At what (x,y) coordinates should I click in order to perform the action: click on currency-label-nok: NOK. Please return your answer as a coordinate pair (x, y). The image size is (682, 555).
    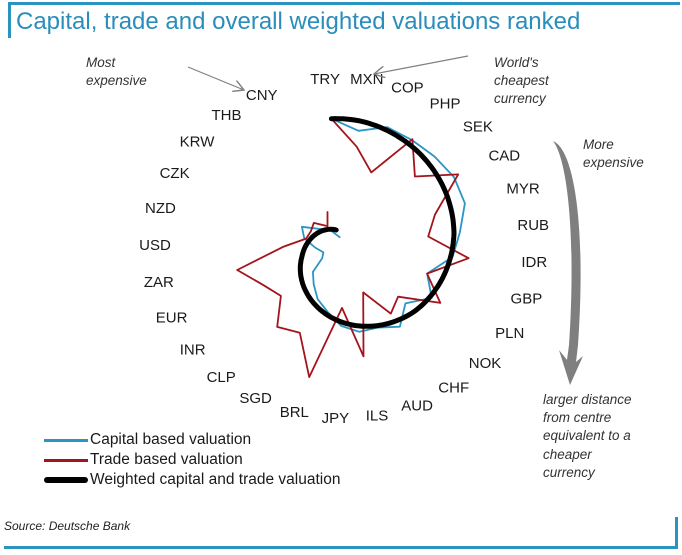
    Looking at the image, I should click on (485, 363).